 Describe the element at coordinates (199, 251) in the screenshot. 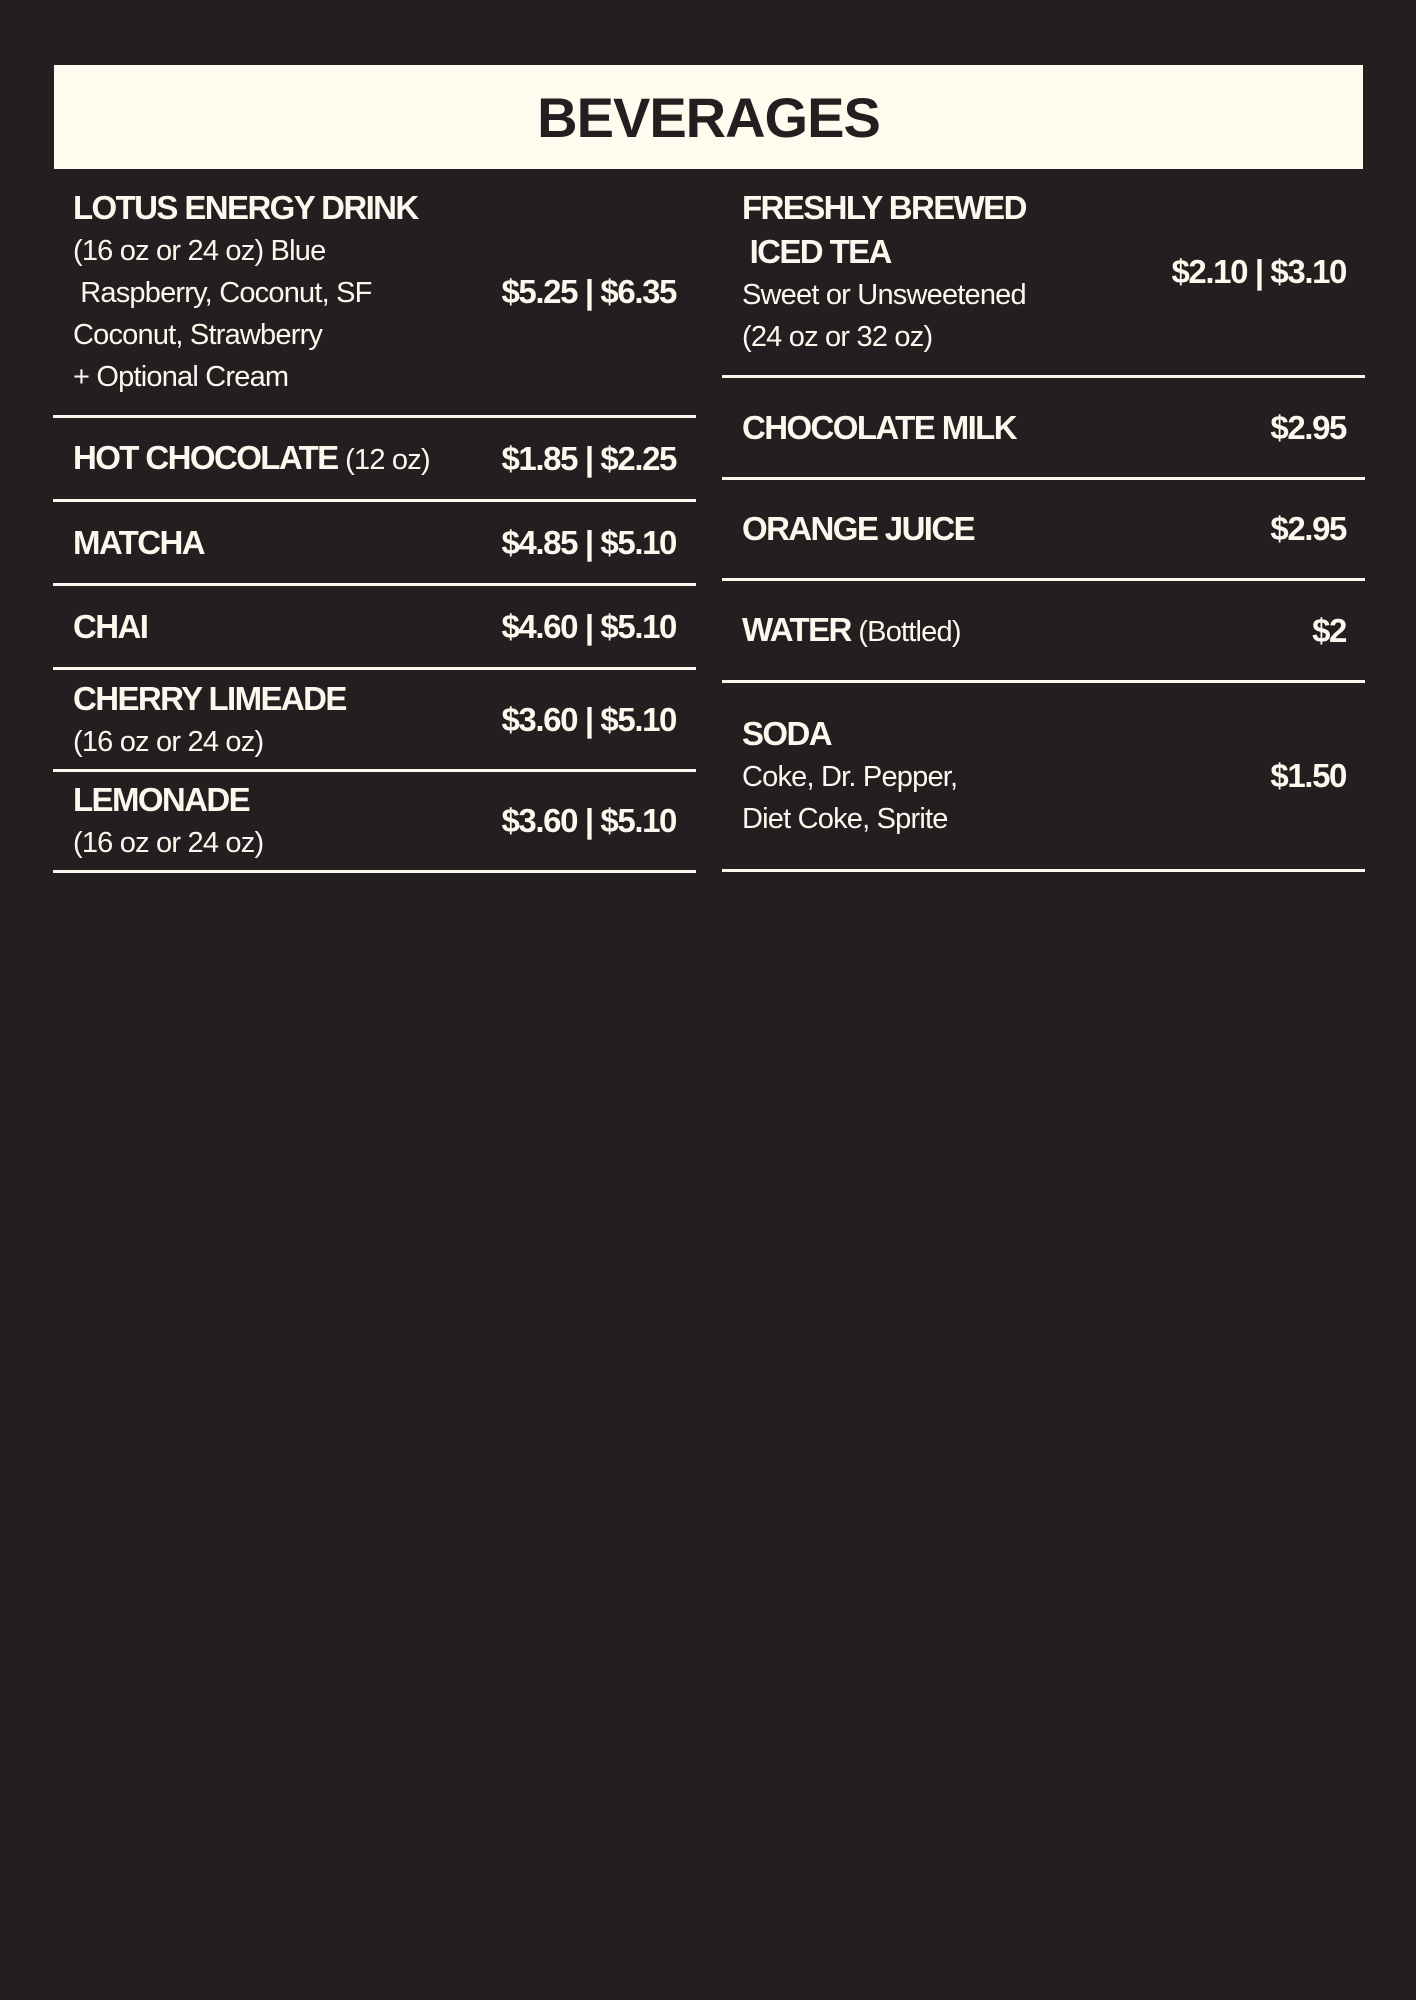

I see `item-description: (16 oz or 24 oz) Blue` at that location.